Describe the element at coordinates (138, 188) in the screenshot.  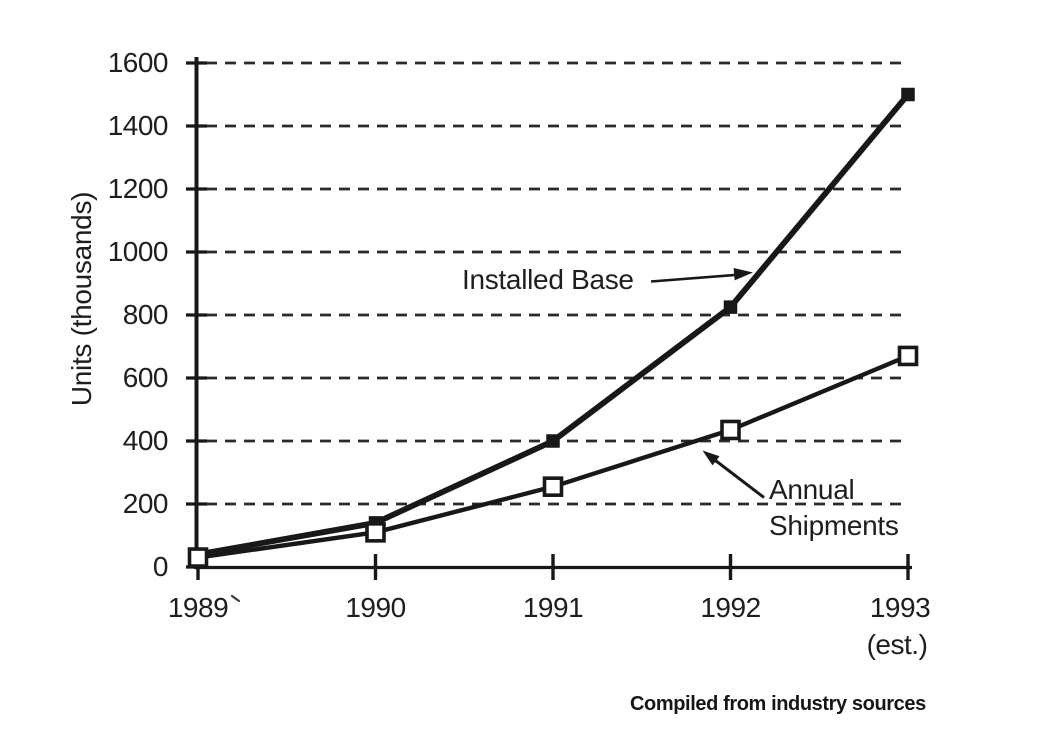
I see `y-tick-label: 1200` at that location.